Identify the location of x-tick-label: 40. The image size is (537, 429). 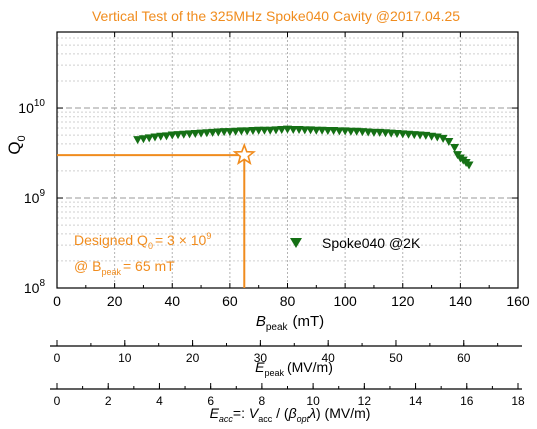
(172, 301).